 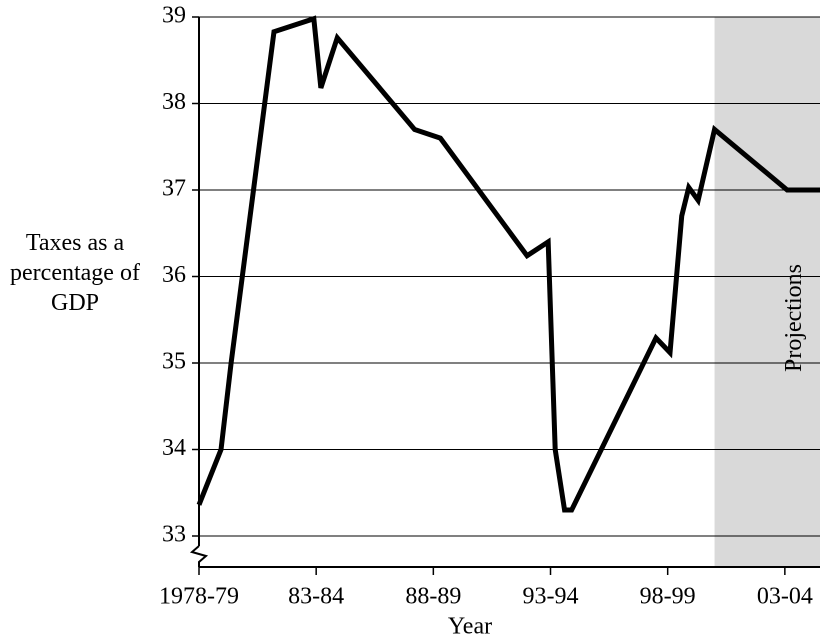 What do you see at coordinates (668, 597) in the screenshot?
I see `x-tick-label: 98-99` at bounding box center [668, 597].